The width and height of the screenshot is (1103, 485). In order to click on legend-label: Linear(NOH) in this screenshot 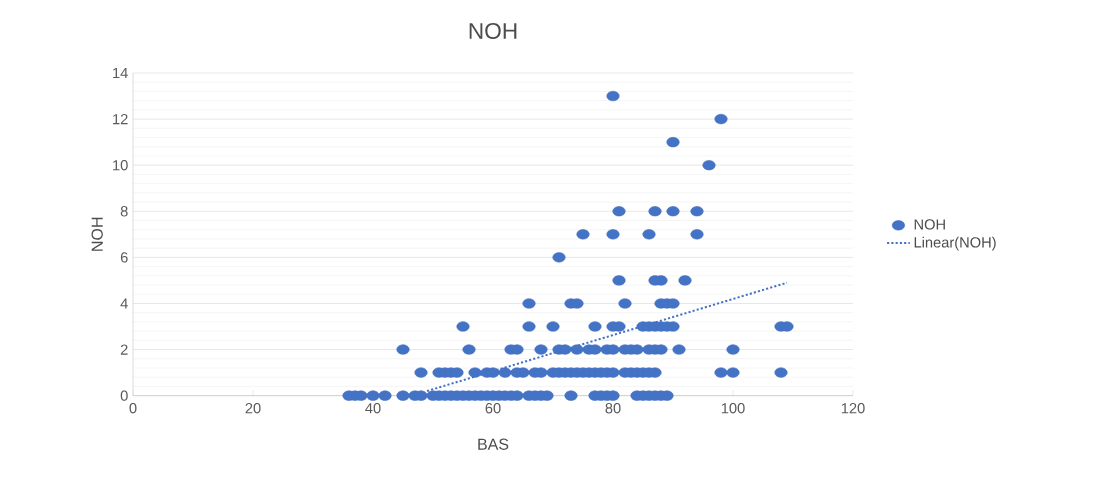, I will do `click(955, 243)`.